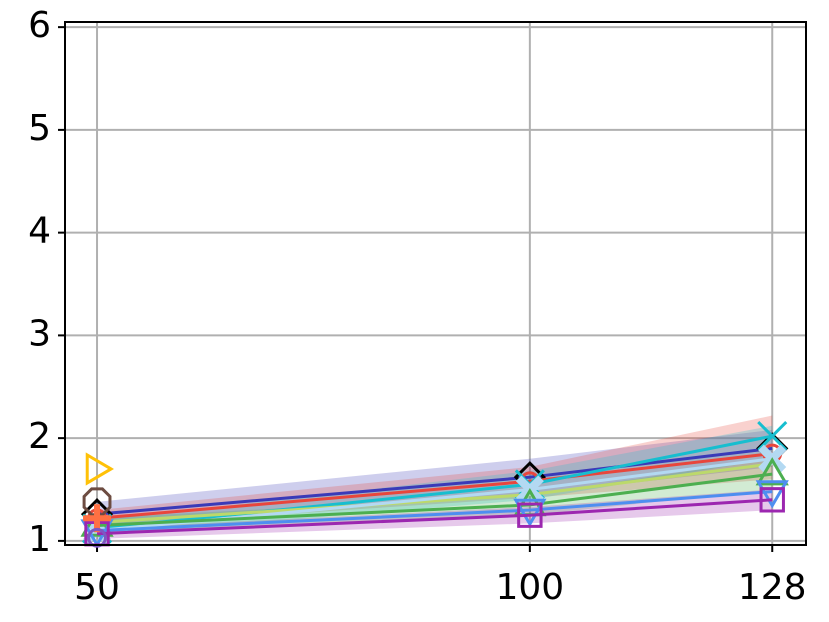  What do you see at coordinates (39, 333) in the screenshot?
I see `y-tick-label: 3` at bounding box center [39, 333].